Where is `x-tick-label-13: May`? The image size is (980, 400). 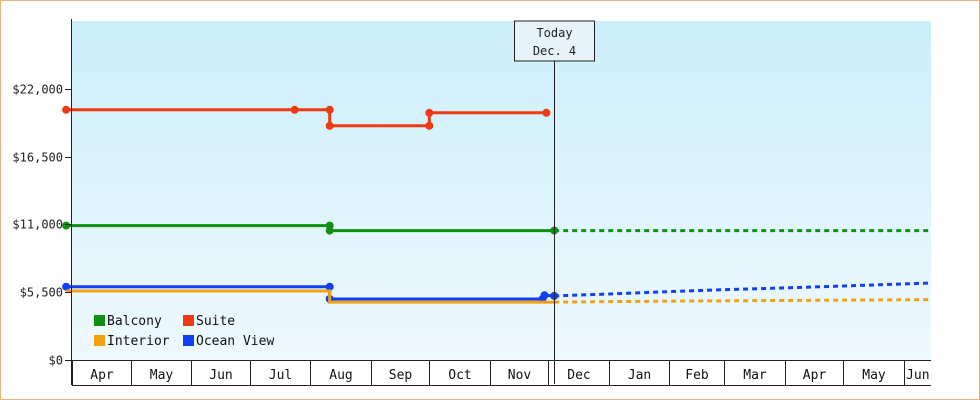
x-tick-label-13: May is located at coordinates (874, 375).